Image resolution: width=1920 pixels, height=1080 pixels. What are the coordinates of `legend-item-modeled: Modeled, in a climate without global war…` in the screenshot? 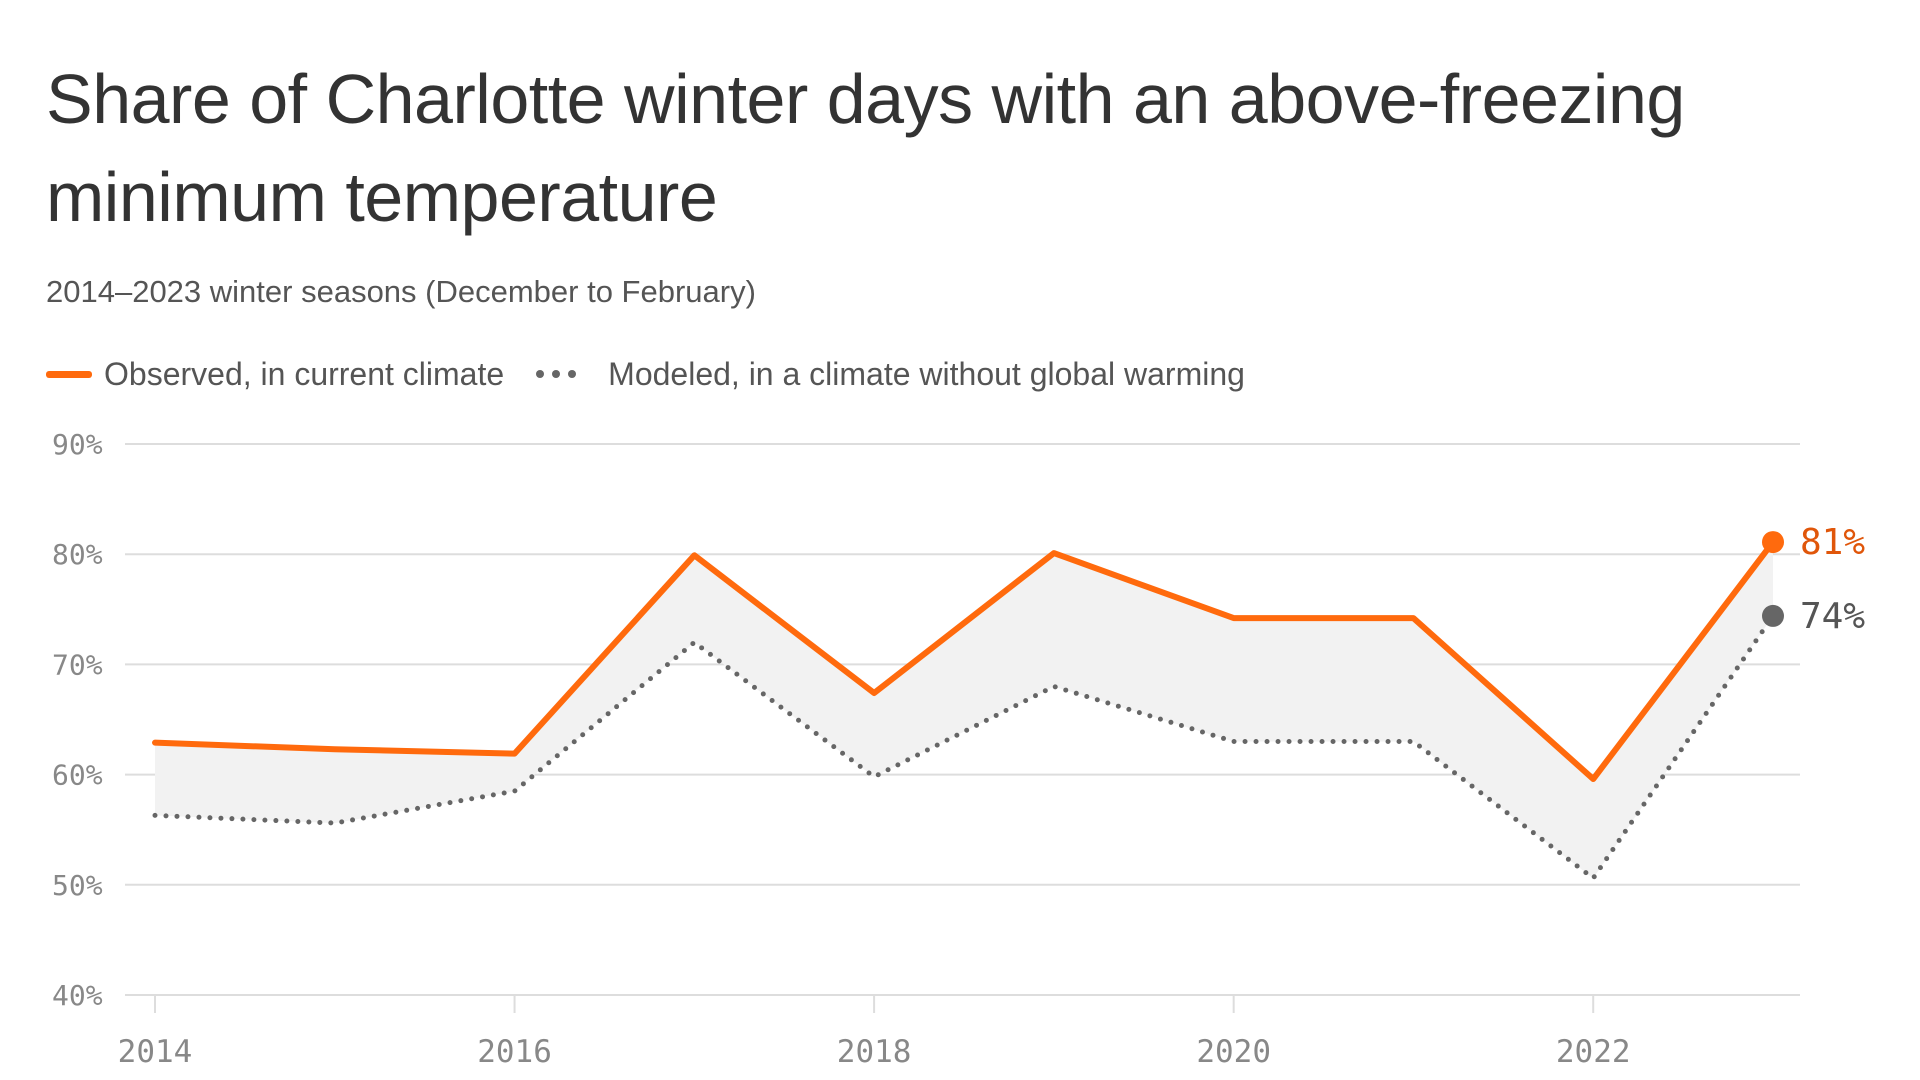 It's located at (890, 374).